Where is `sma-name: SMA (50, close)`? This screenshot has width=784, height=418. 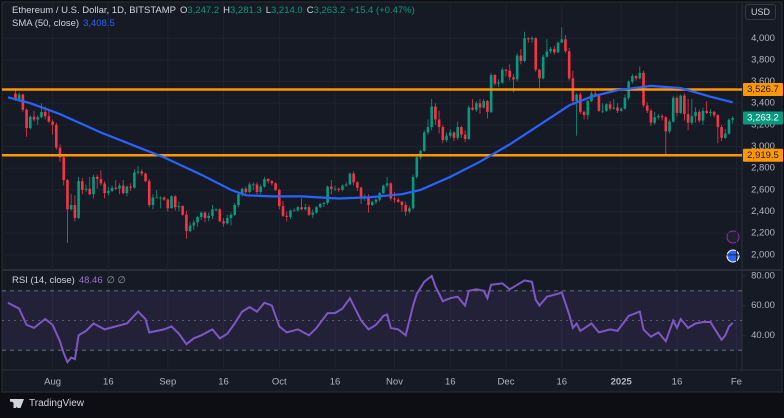 sma-name: SMA (50, close) is located at coordinates (46, 23).